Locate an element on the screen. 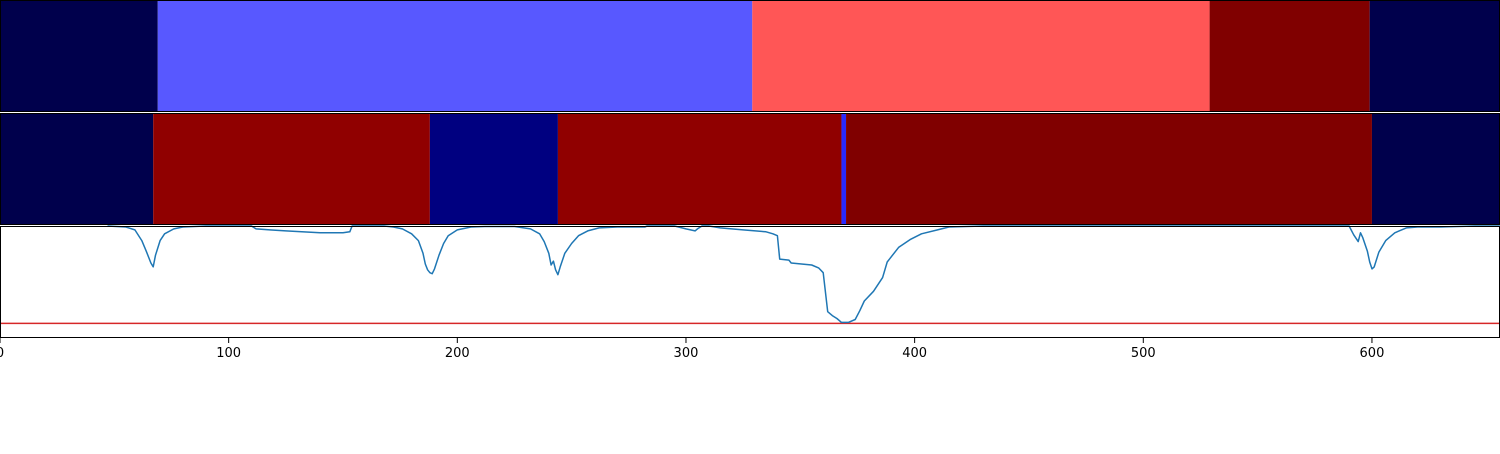  x-tick-label: 300 is located at coordinates (686, 353).